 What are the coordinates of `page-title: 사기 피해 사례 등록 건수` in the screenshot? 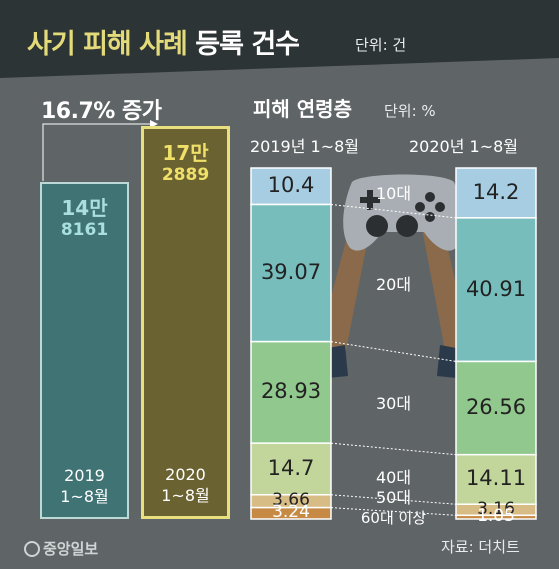 It's located at (163, 41).